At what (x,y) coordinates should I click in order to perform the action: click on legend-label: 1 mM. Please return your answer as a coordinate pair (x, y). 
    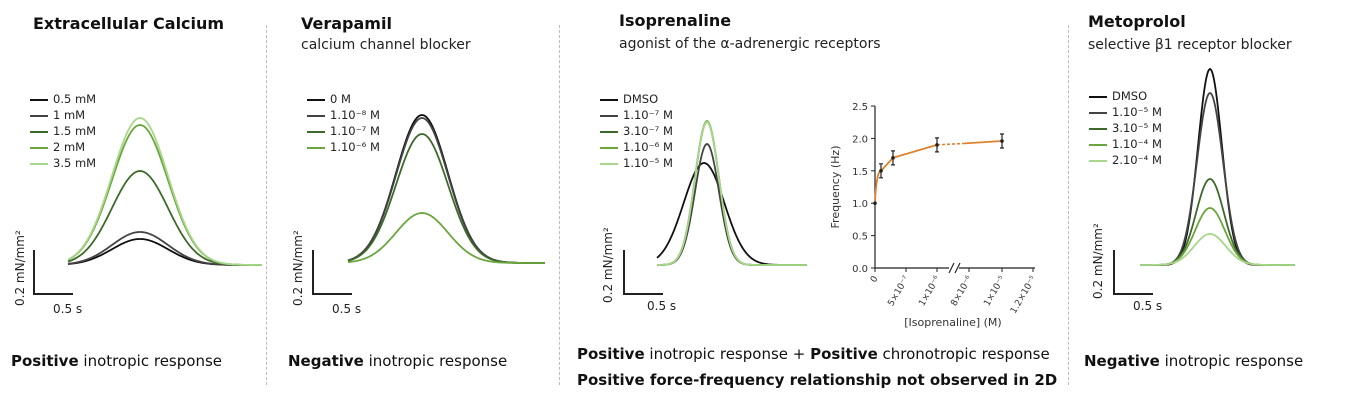
    Looking at the image, I should click on (69, 115).